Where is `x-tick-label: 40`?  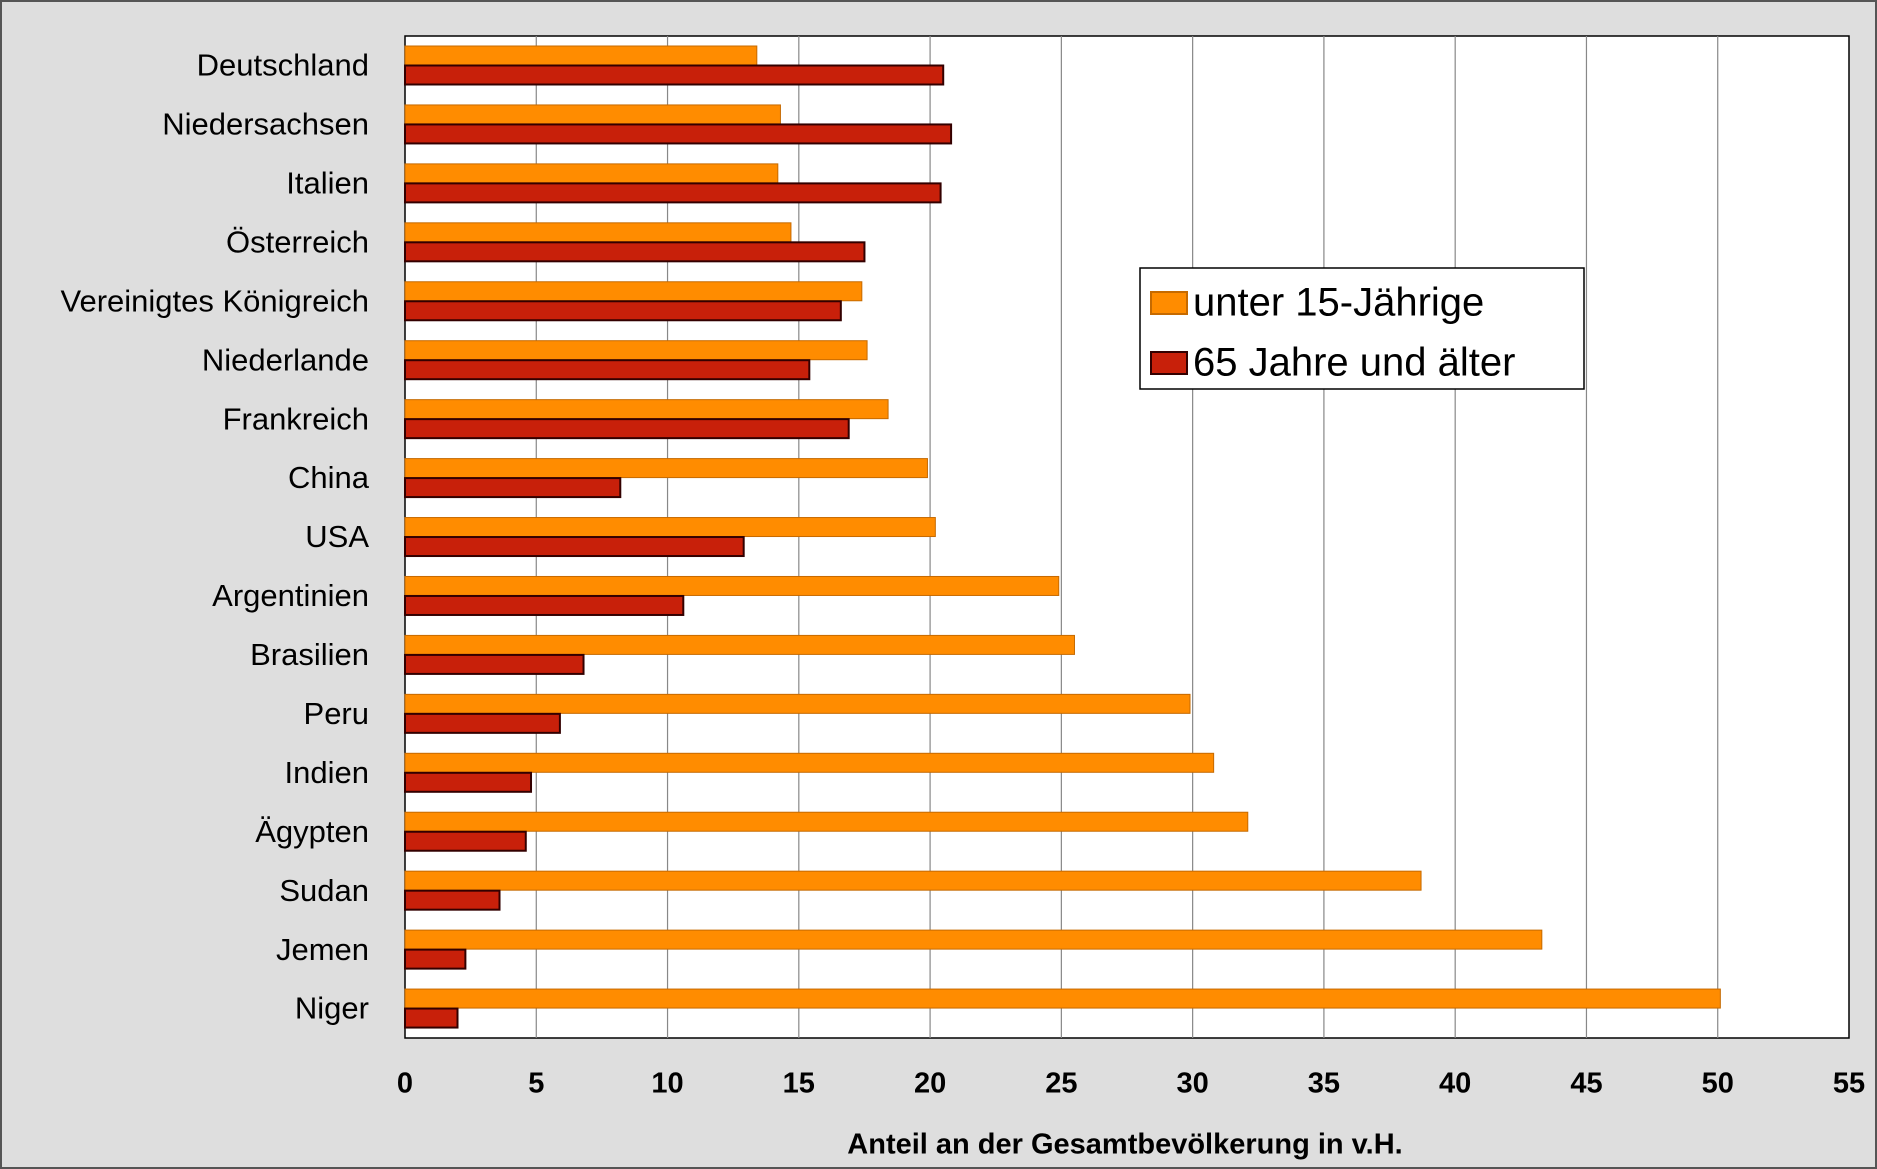
x-tick-label: 40 is located at coordinates (1455, 1084).